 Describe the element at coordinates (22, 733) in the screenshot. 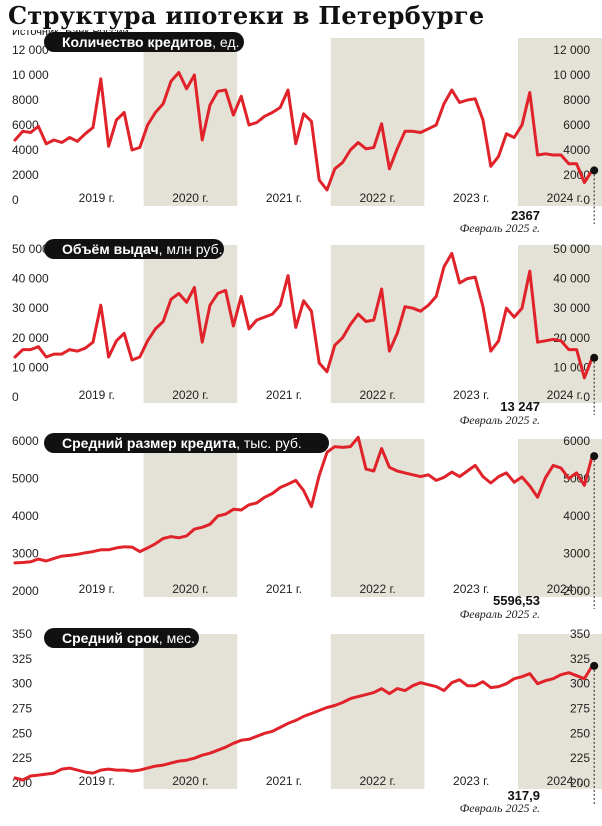

I see `y-tick-label-left: 250` at that location.